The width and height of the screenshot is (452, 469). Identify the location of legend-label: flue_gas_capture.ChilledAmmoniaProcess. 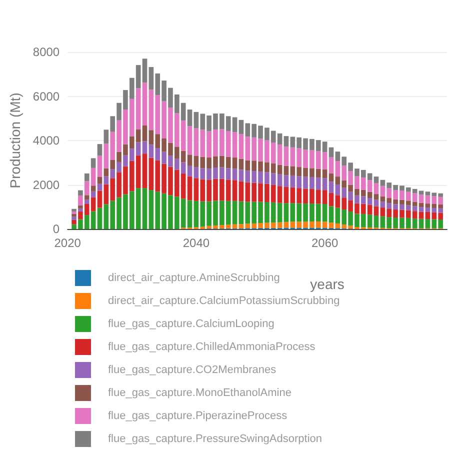
(212, 347).